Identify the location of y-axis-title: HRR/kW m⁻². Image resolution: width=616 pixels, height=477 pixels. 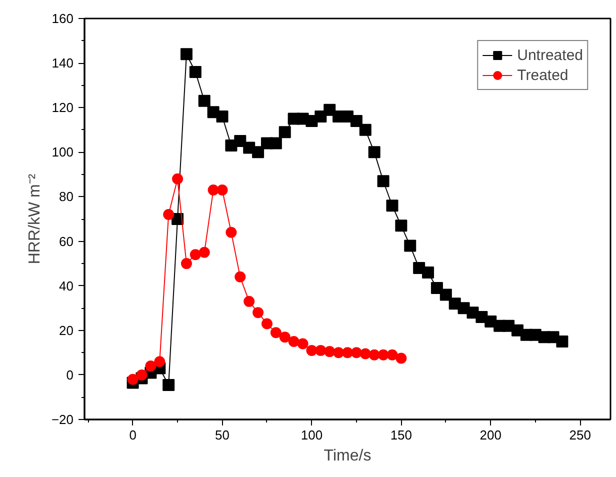
(35, 218).